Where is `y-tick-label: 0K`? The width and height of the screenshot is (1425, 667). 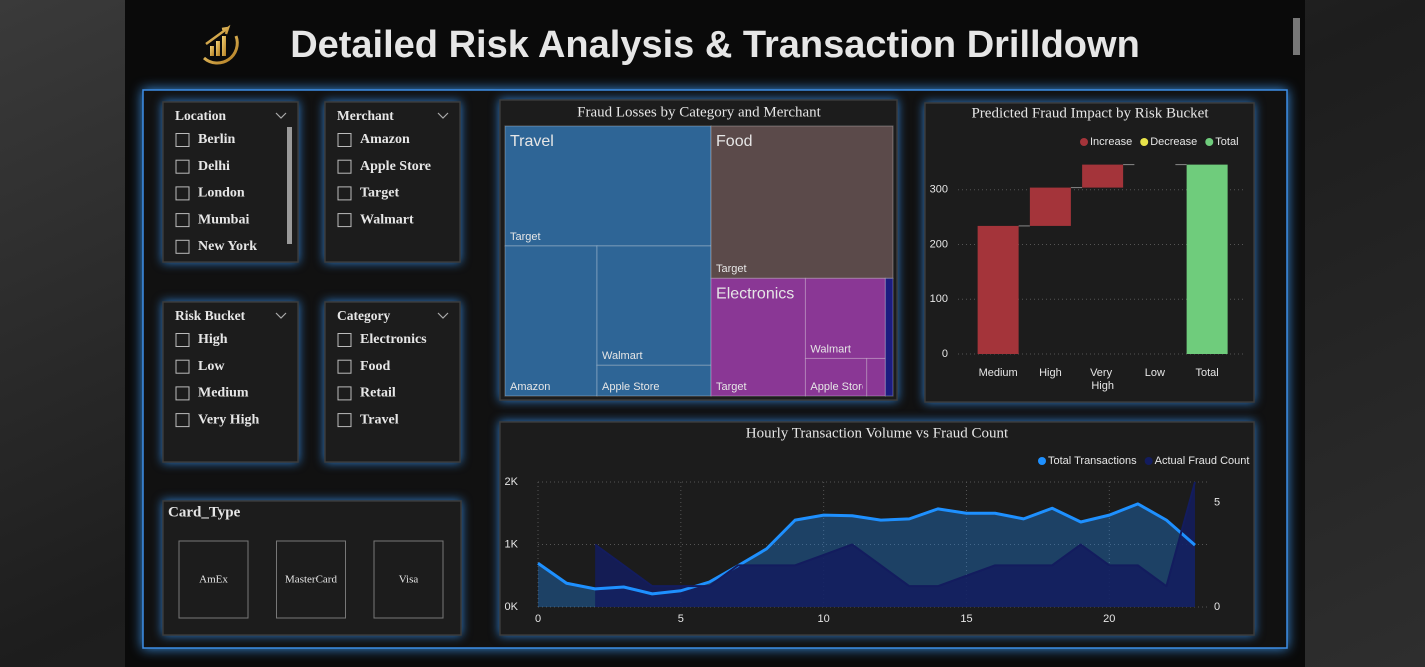
y-tick-label: 0K is located at coordinates (512, 607).